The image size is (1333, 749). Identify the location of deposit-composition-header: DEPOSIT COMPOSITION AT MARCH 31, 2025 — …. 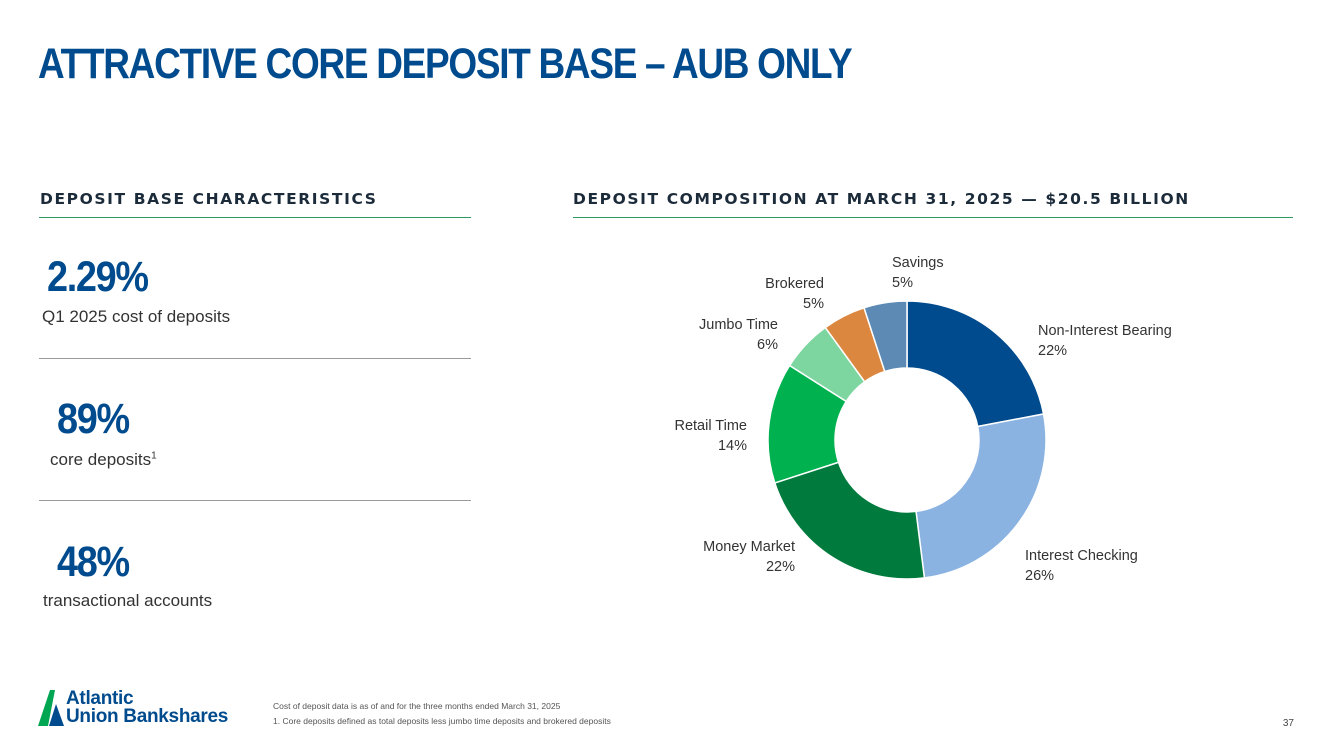
(881, 199).